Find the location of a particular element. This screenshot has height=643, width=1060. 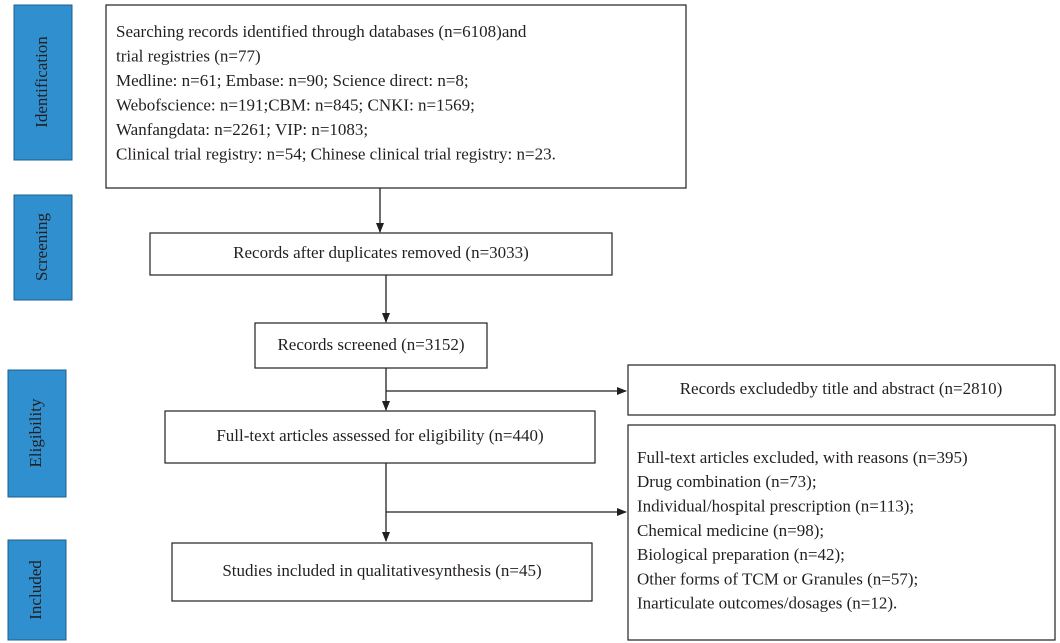

full-text-box is located at coordinates (380, 437).